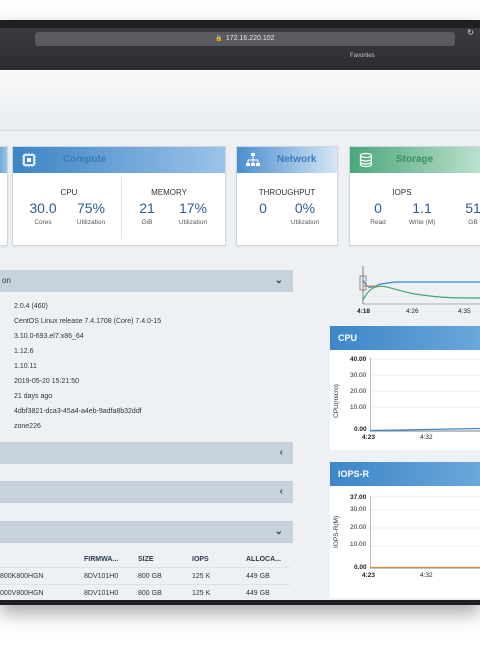 The image size is (480, 650). I want to click on mini-x-tick: 4:18, so click(364, 311).